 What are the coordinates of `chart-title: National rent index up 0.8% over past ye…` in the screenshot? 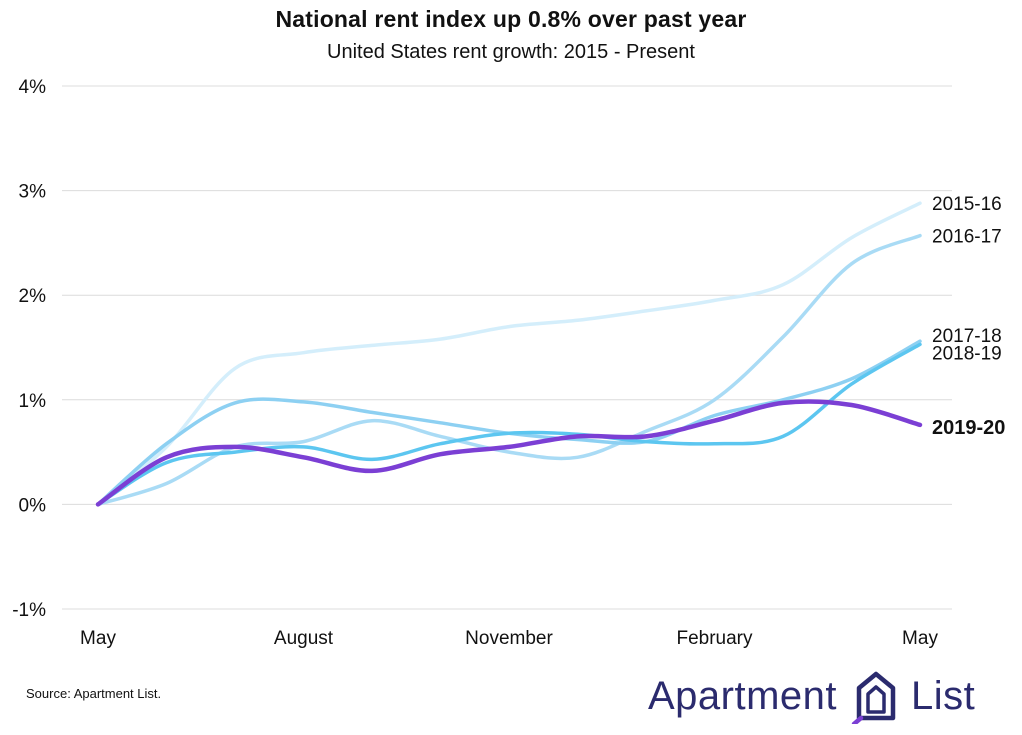 It's located at (511, 19).